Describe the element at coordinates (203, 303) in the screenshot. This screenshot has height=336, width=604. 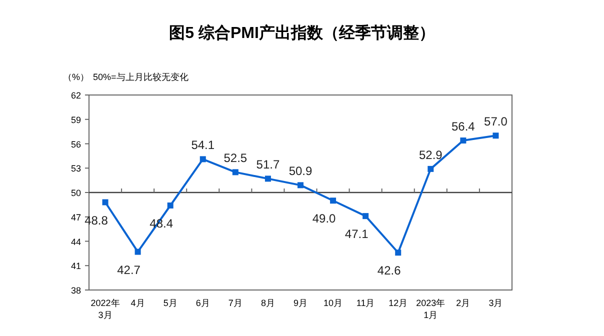
I see `x-tick-label: 6月` at that location.